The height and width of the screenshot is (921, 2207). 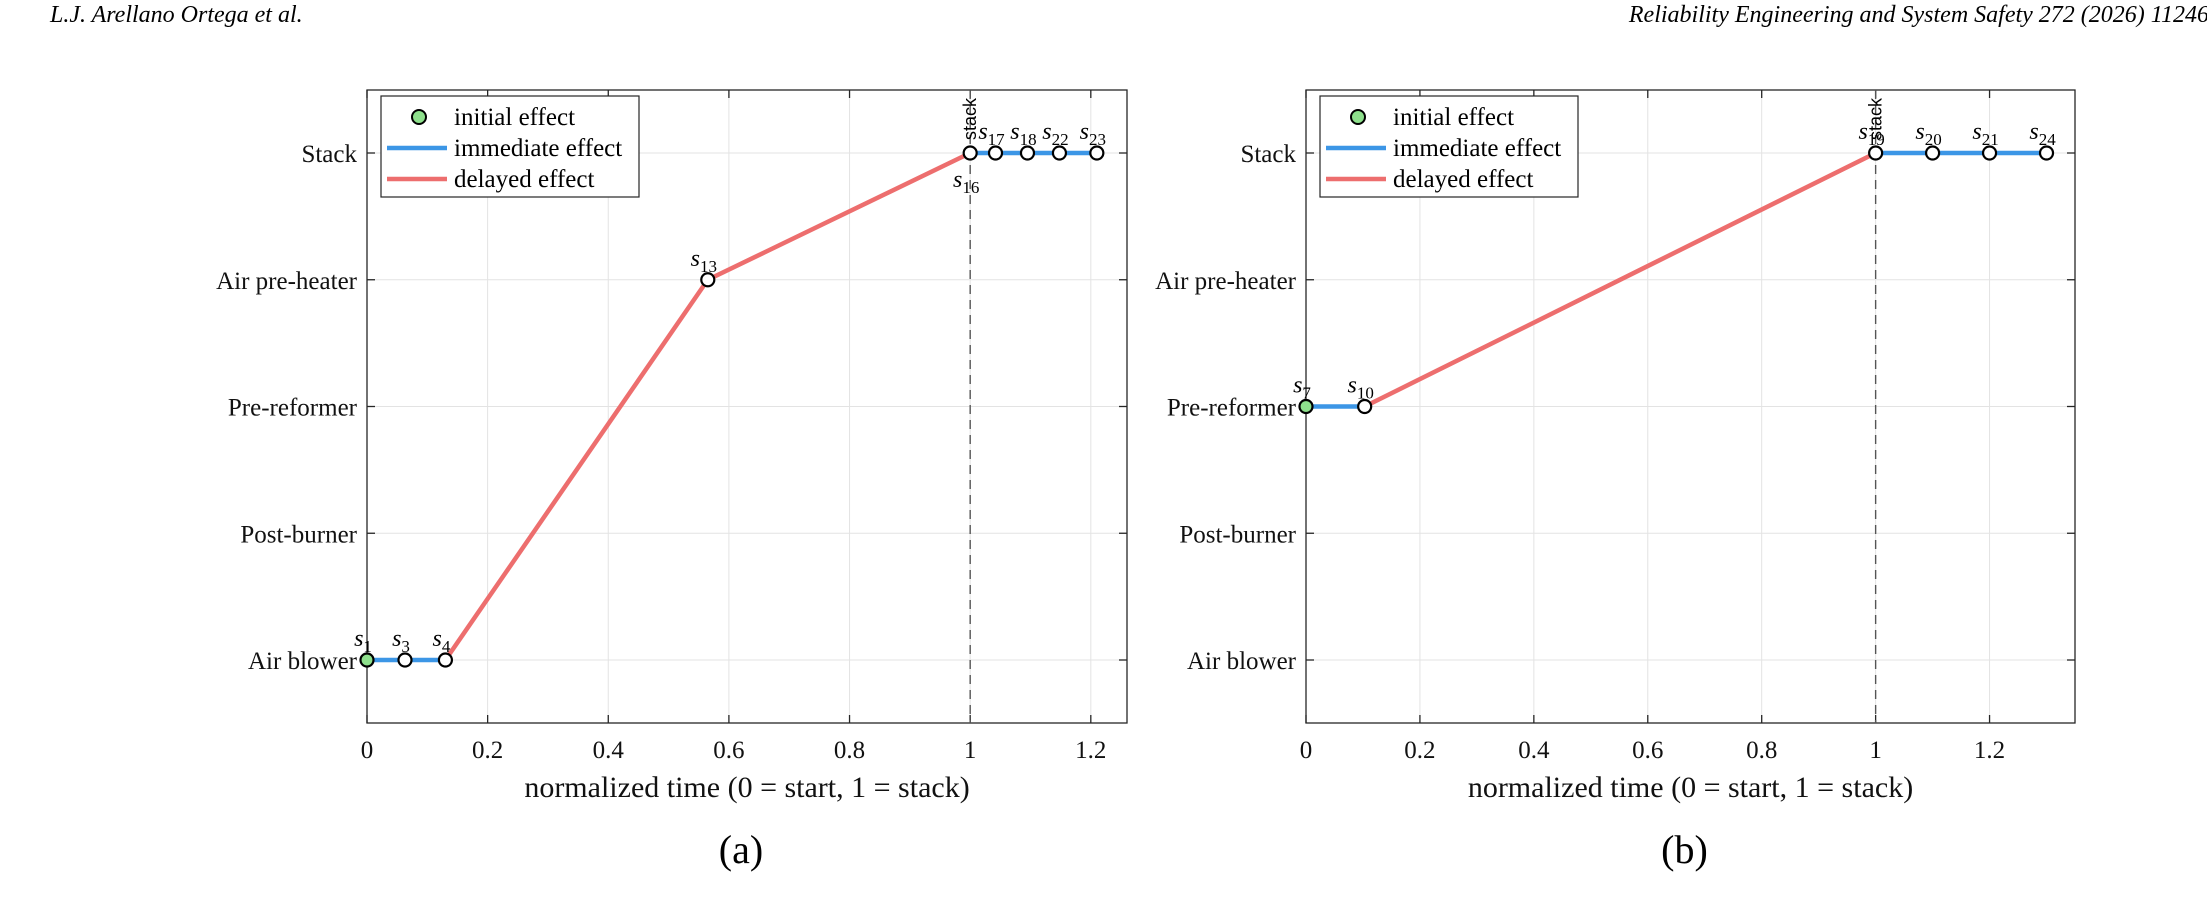 I want to click on state-label: s23, so click(x=1093, y=134).